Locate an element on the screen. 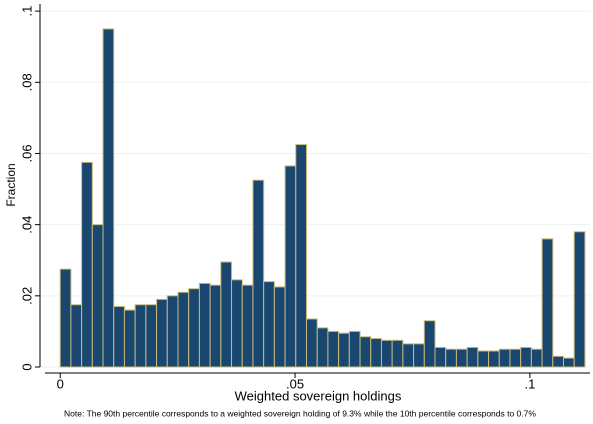  y-tick-label: .1 is located at coordinates (26, 11).